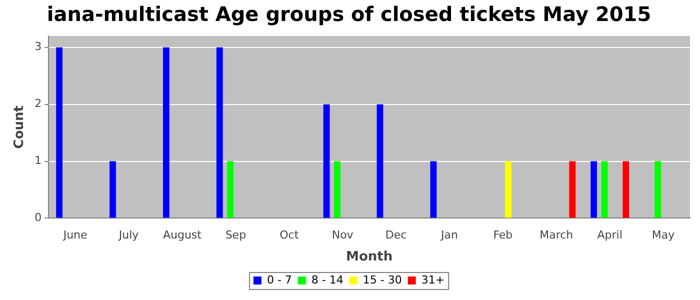 The height and width of the screenshot is (300, 700). I want to click on legend-label: 0 - 7, so click(279, 279).